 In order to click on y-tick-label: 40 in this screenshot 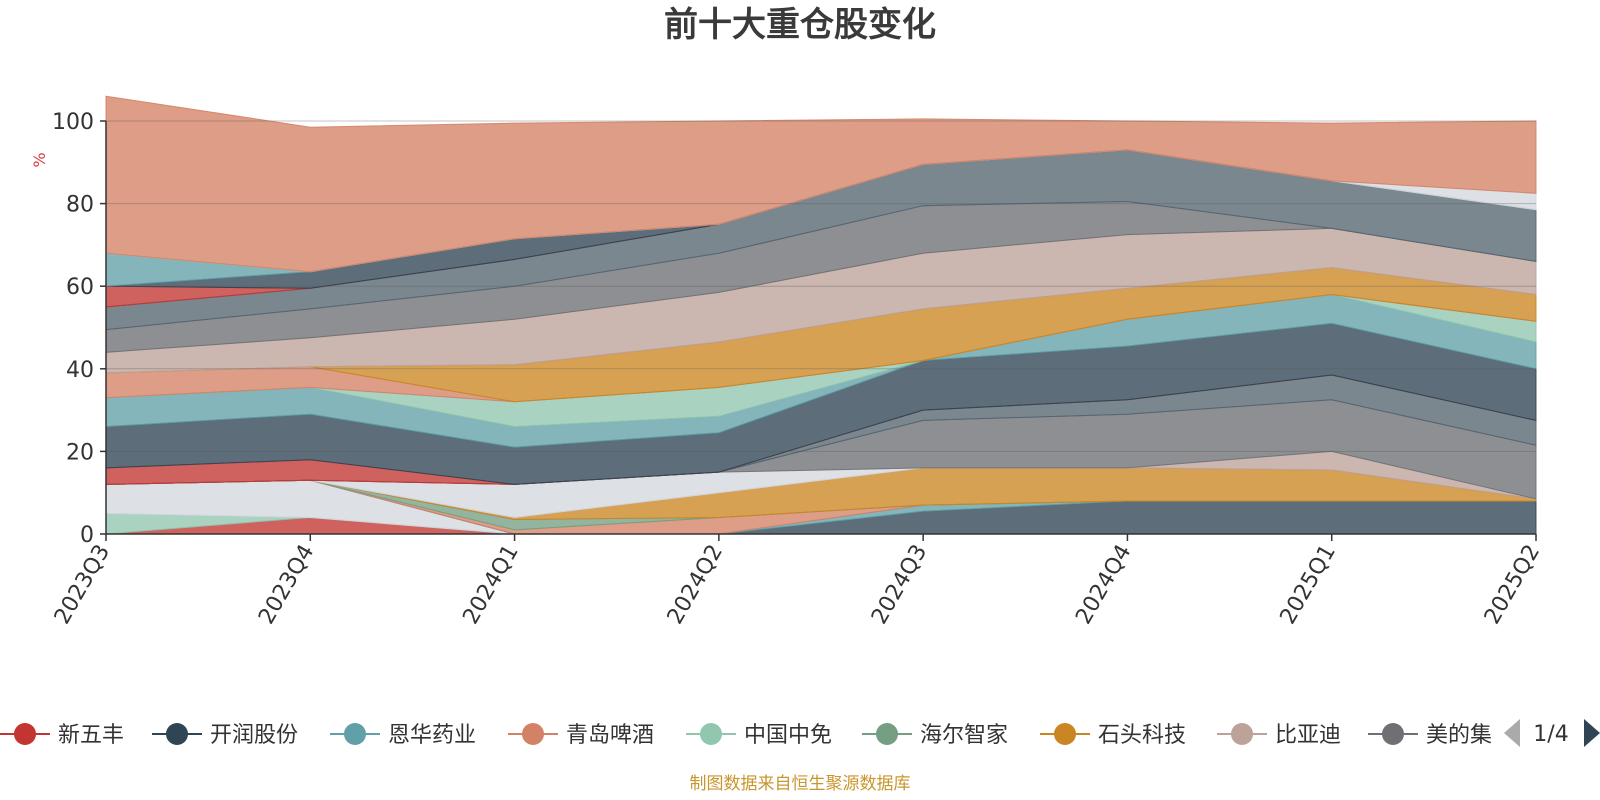, I will do `click(80, 370)`.